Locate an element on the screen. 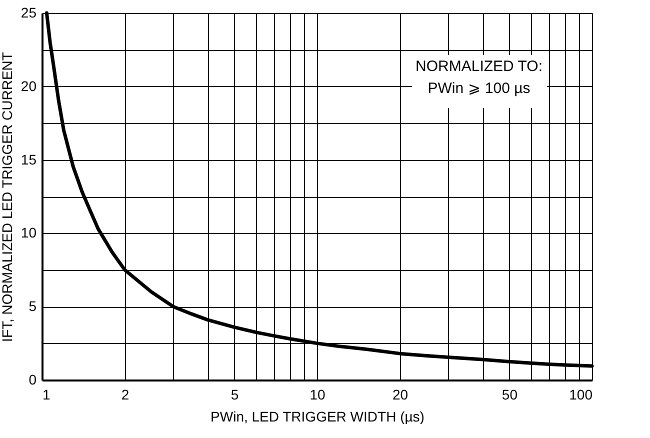  x-tick-label: 2 is located at coordinates (125, 394).